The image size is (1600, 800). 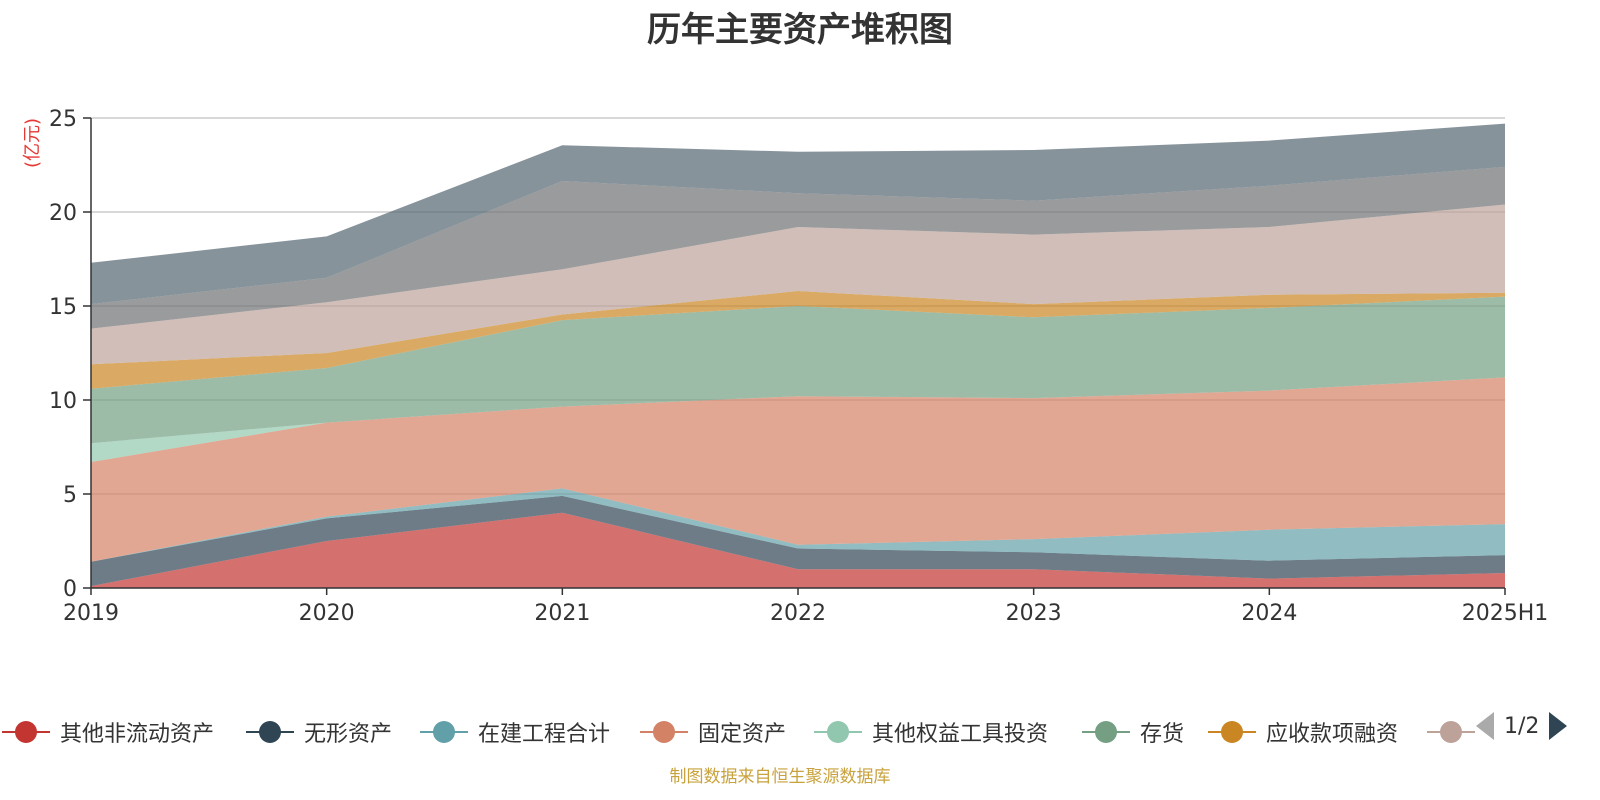 I want to click on legend-label: 无形资产, so click(x=348, y=734).